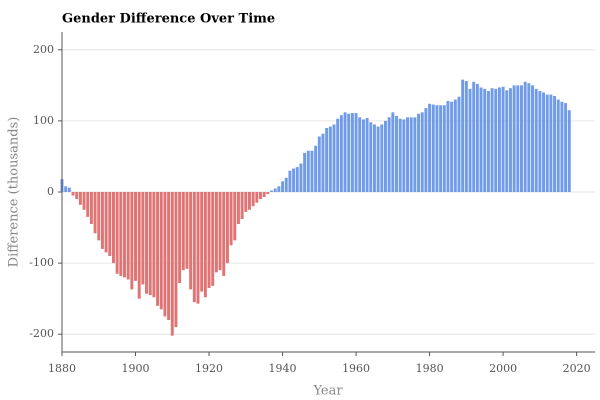 The image size is (600, 400). What do you see at coordinates (283, 368) in the screenshot?
I see `x-tick-label: 1940` at bounding box center [283, 368].